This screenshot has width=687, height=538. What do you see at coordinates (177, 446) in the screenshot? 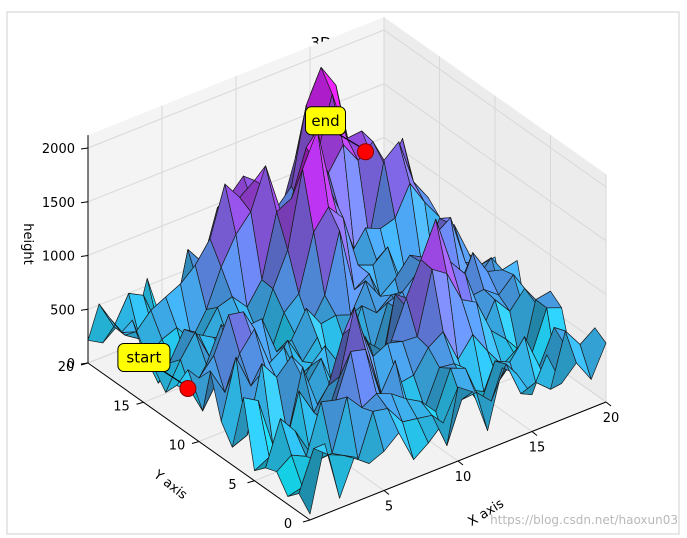
I see `y-tick-label: 10` at bounding box center [177, 446].